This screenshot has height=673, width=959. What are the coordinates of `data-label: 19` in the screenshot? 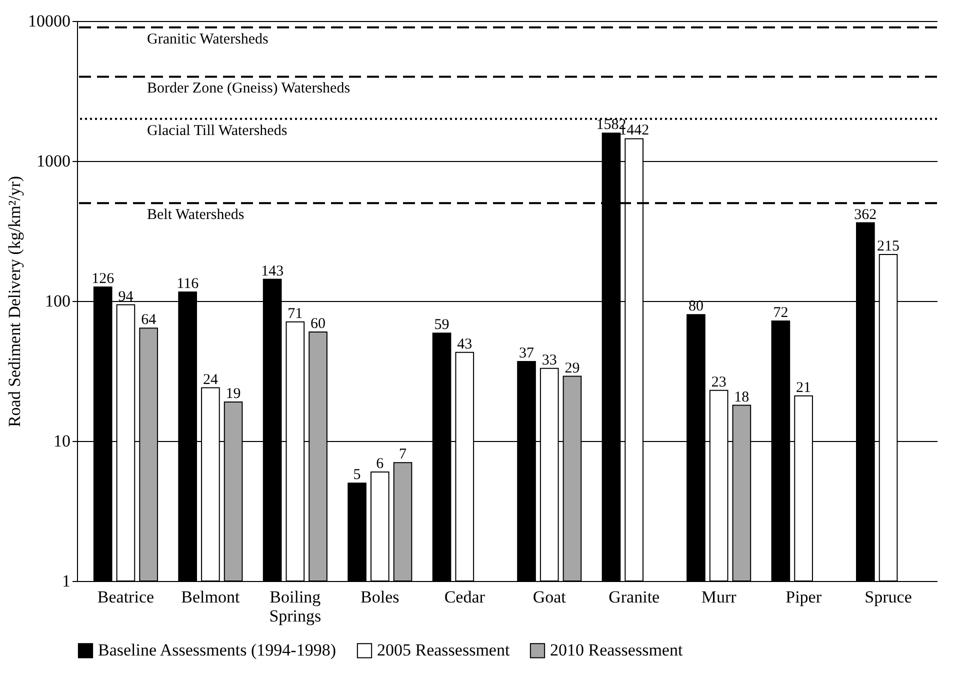 It's located at (233, 394).